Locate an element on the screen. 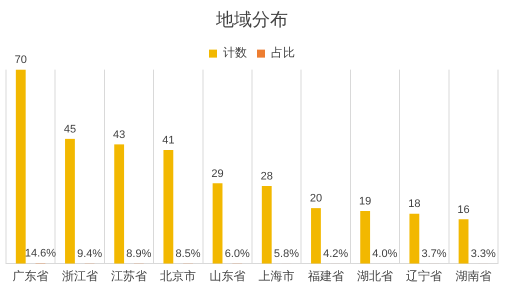 The image size is (508, 294). data-label: 8.5% is located at coordinates (188, 254).